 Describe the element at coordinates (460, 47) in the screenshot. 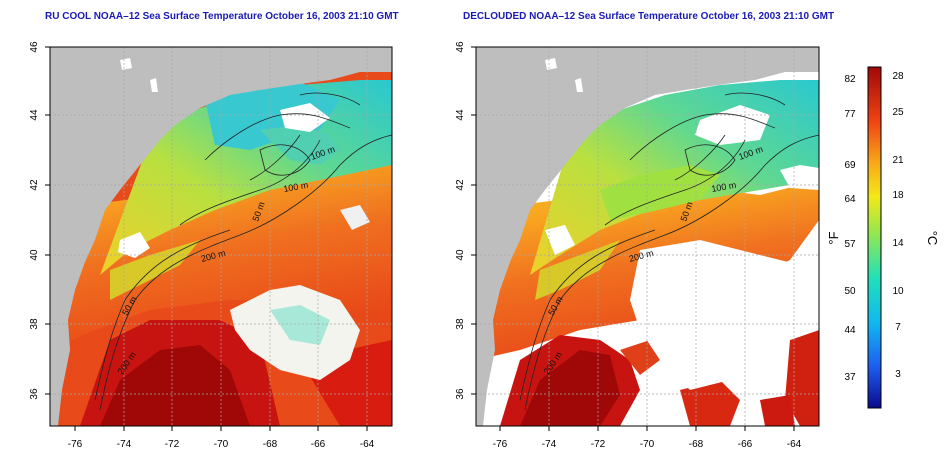

I see `right-y-tick-label: 46` at that location.